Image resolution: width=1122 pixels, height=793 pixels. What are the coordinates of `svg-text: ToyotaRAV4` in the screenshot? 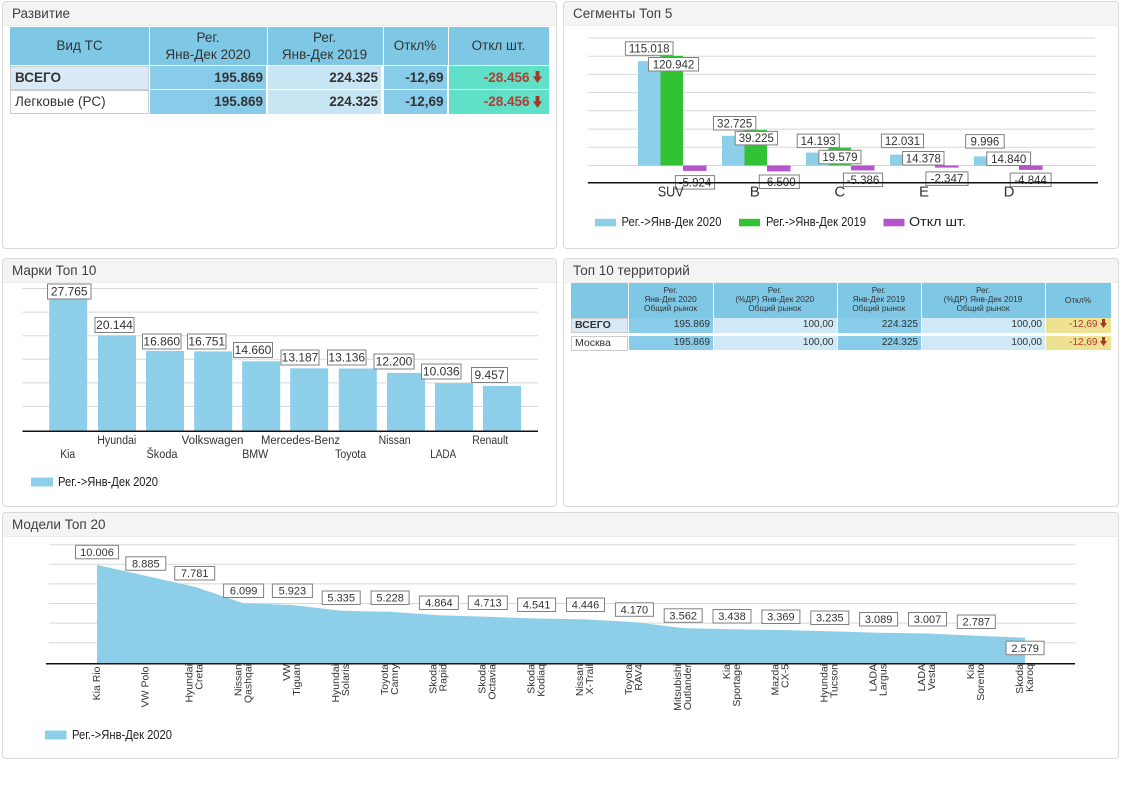 It's located at (634, 679).